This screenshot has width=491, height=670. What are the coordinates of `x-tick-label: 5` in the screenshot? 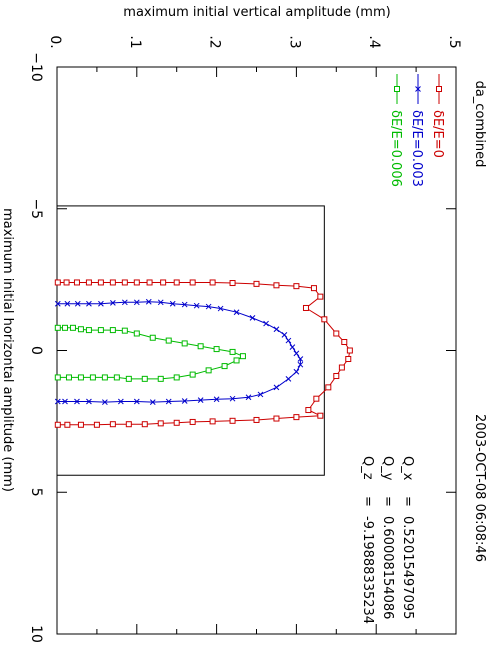 It's located at (36, 492).